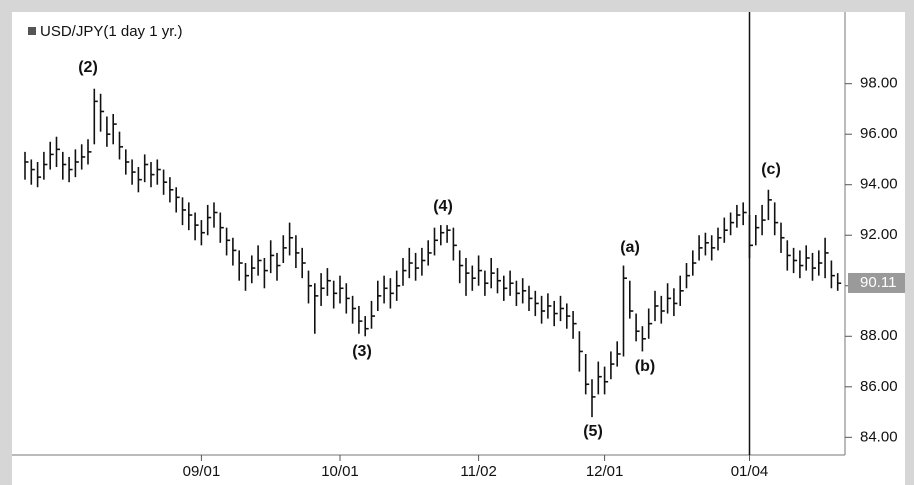 The image size is (914, 485). Describe the element at coordinates (879, 436) in the screenshot. I see `y-tick-label: 84.00` at that location.